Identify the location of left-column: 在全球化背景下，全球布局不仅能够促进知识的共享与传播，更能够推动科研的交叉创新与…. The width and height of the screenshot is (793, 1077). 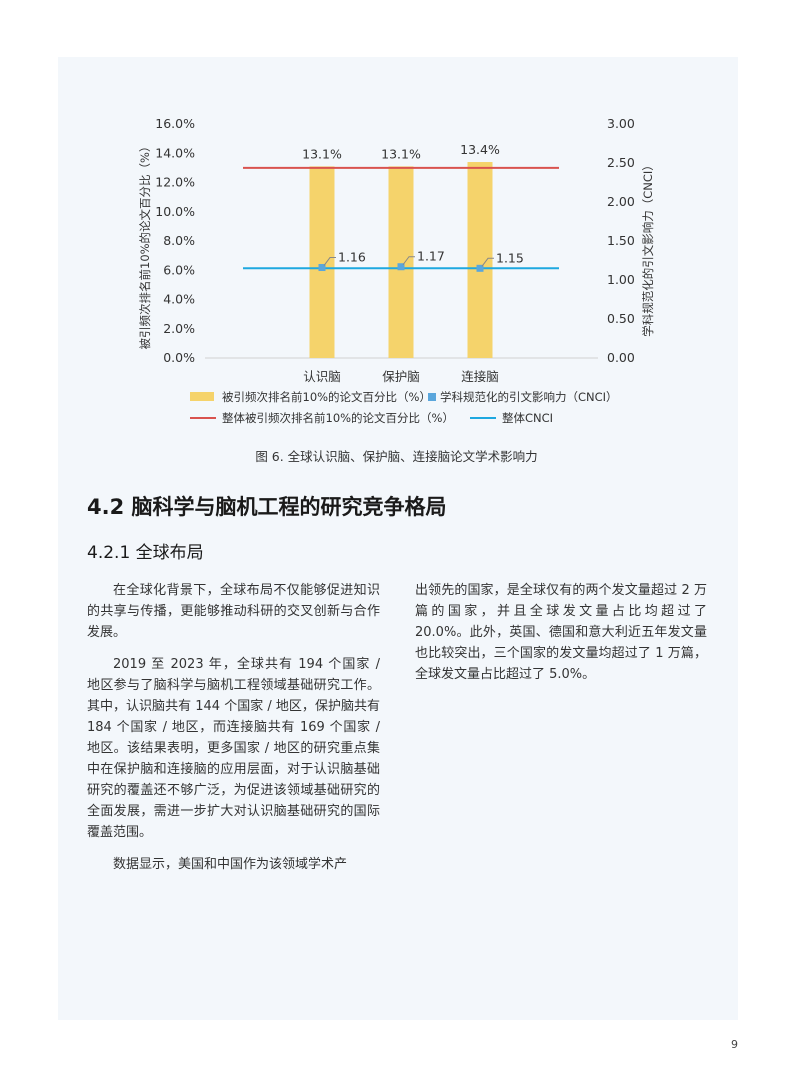
(233, 733).